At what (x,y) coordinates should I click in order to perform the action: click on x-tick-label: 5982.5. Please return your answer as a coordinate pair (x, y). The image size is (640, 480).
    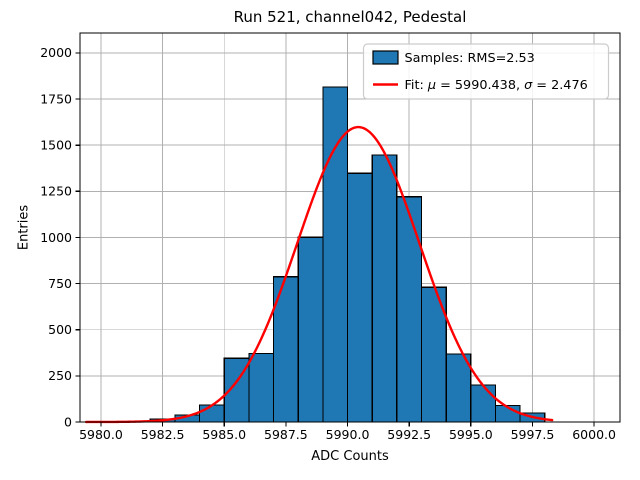
    Looking at the image, I should click on (163, 434).